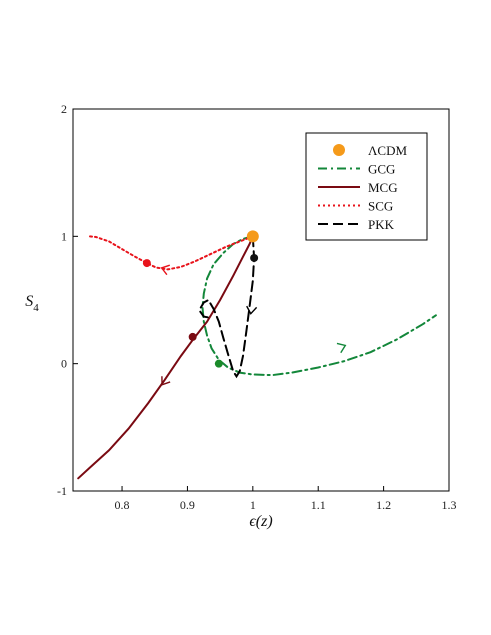  I want to click on series-line-scg, so click(171, 253).